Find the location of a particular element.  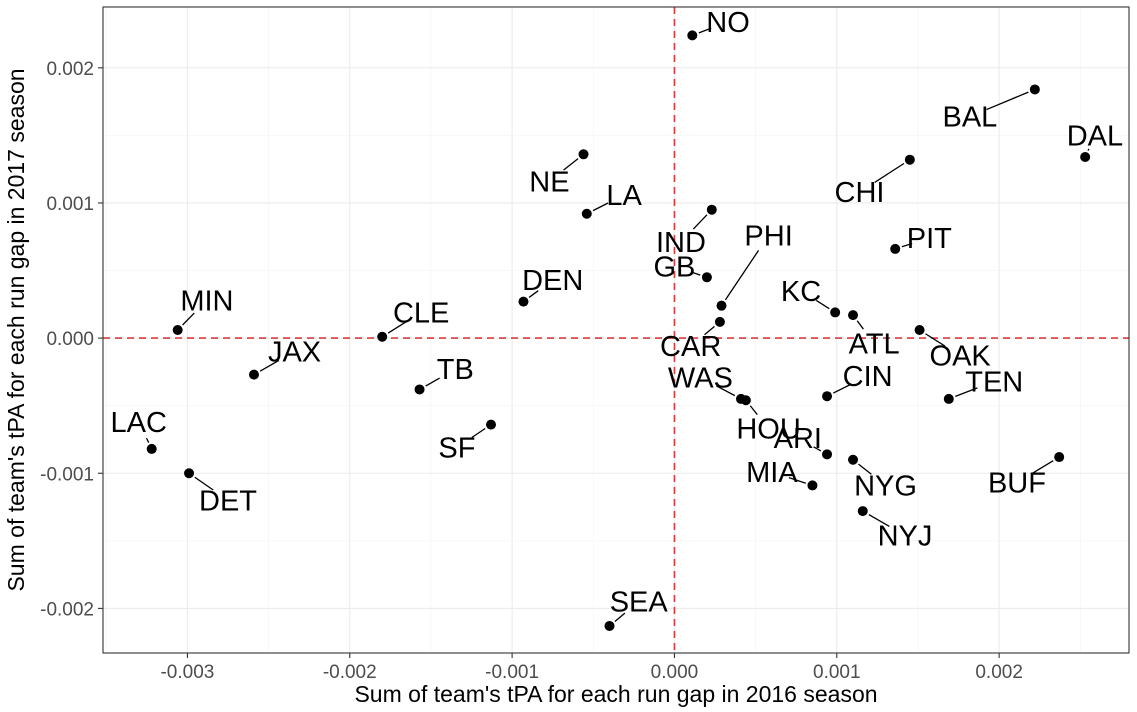

point-cle is located at coordinates (382, 336).